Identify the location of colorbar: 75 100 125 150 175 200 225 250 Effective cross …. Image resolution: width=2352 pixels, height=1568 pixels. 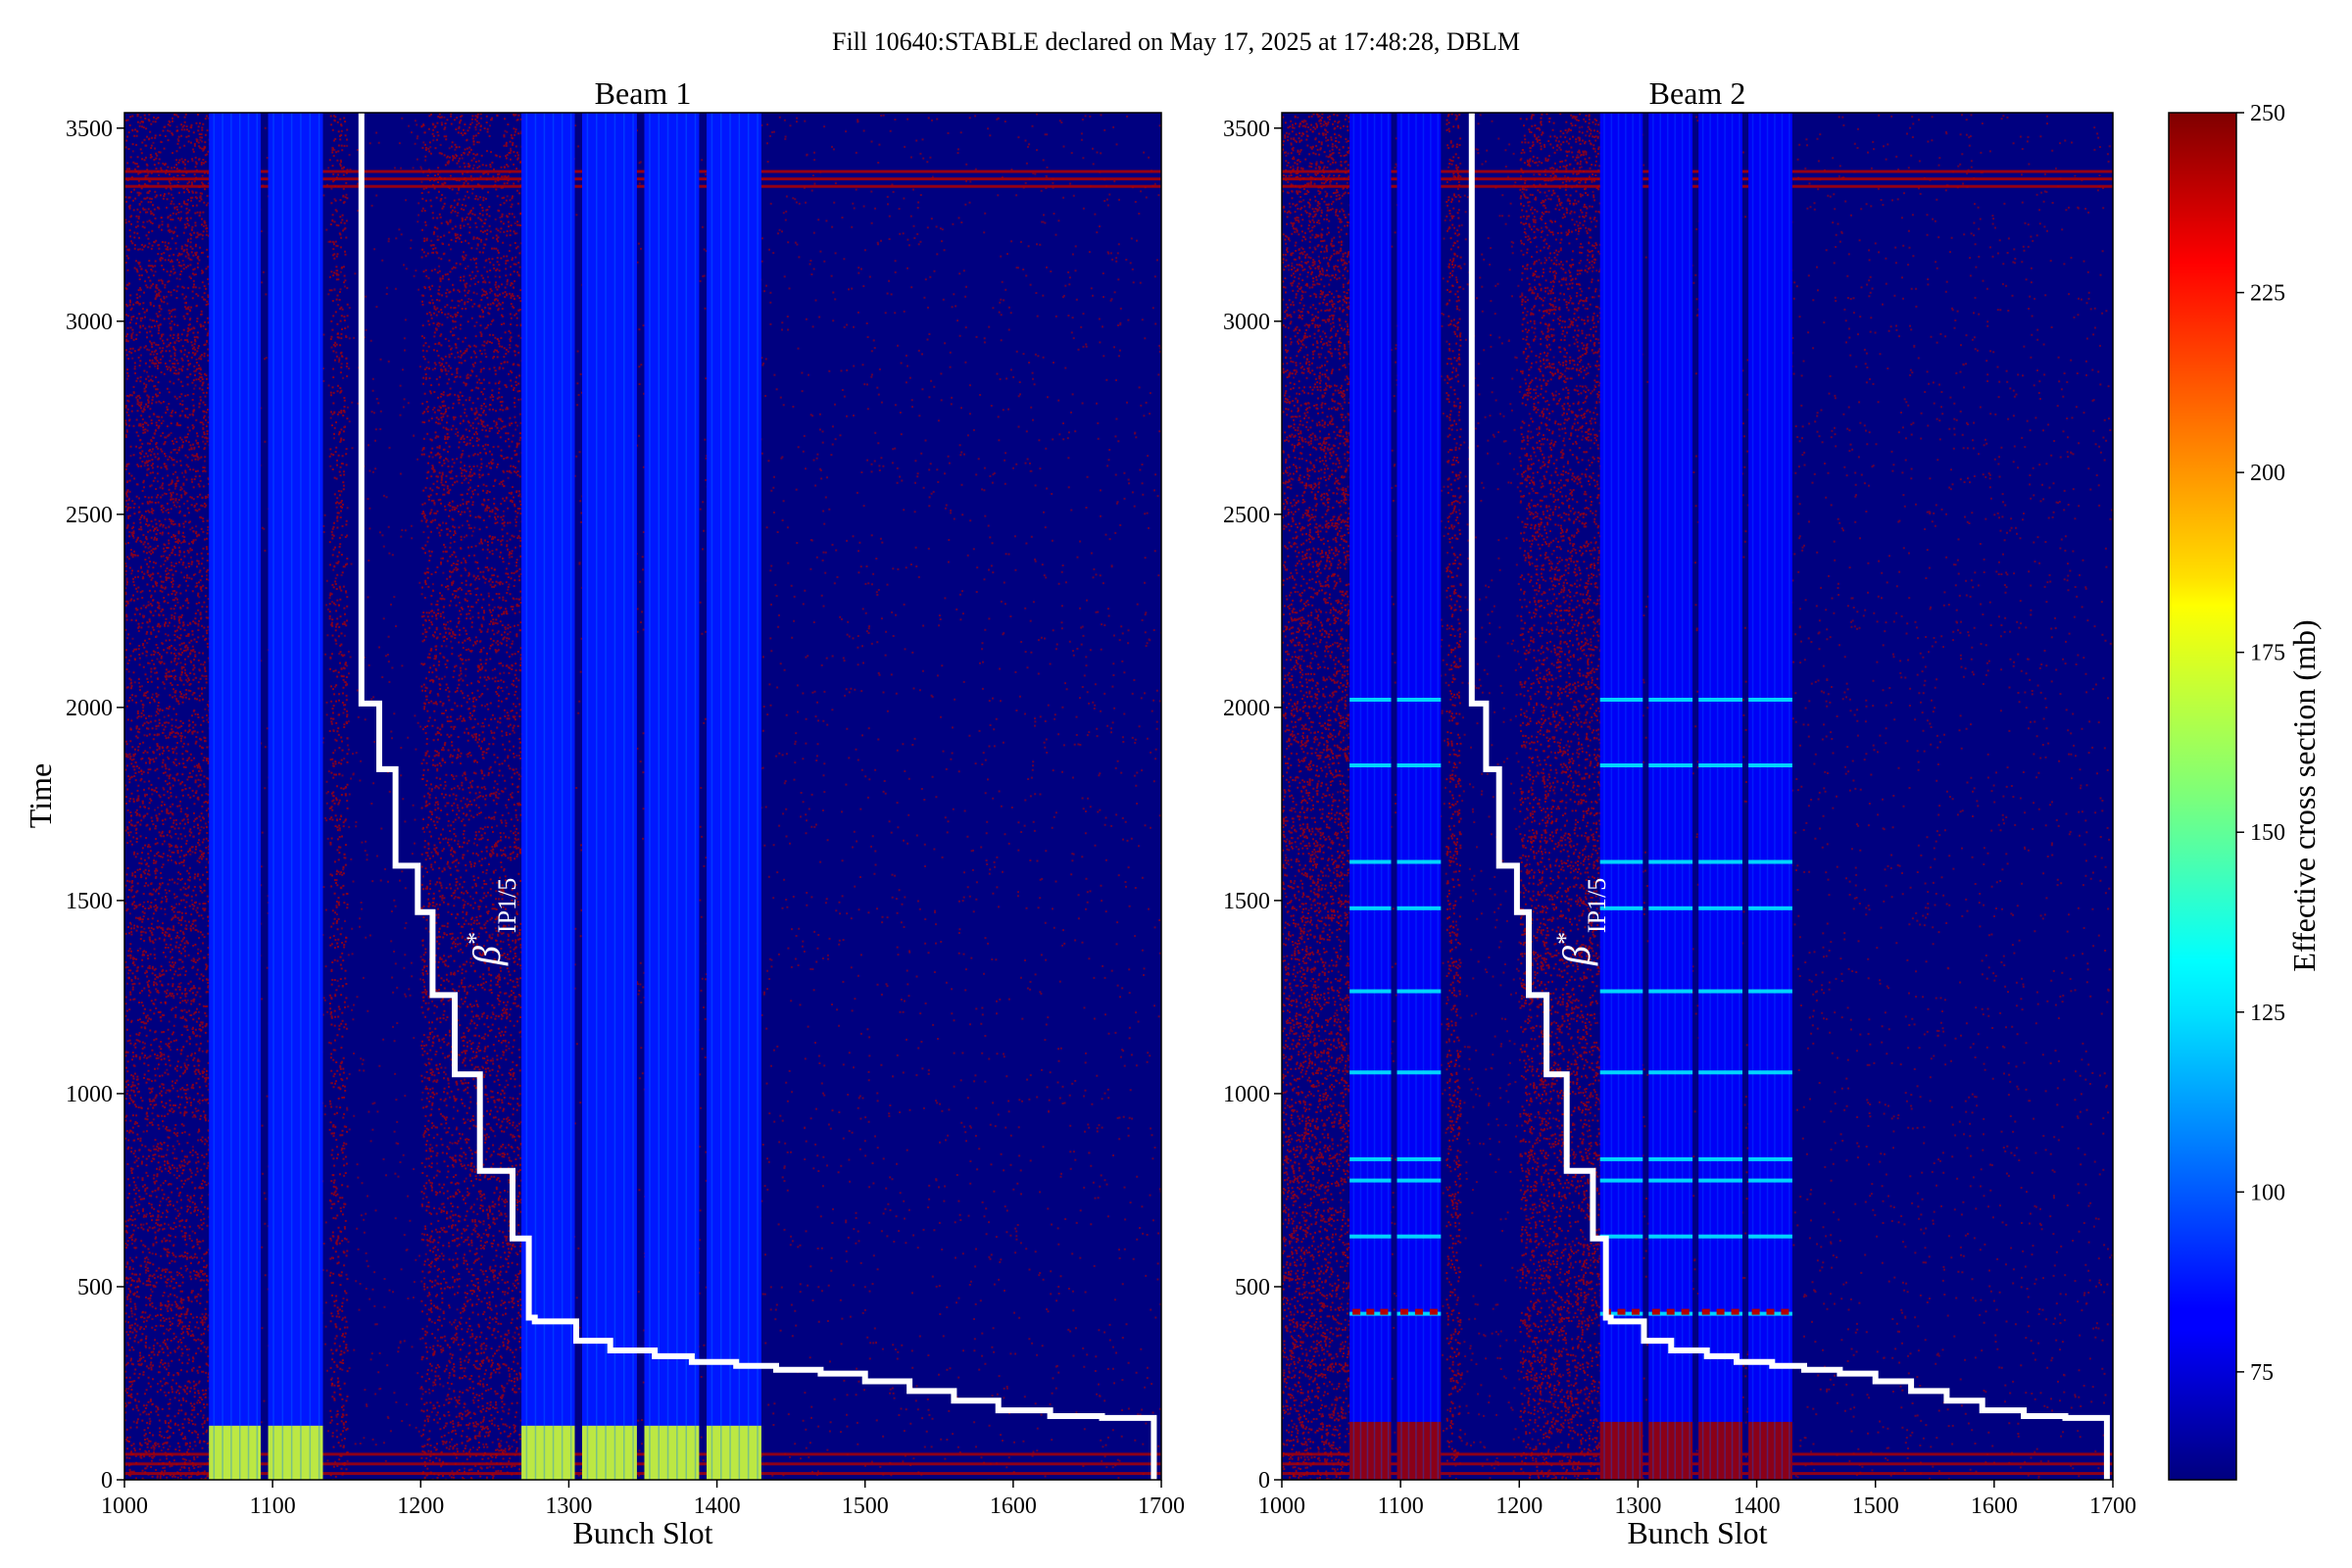
(2245, 791).